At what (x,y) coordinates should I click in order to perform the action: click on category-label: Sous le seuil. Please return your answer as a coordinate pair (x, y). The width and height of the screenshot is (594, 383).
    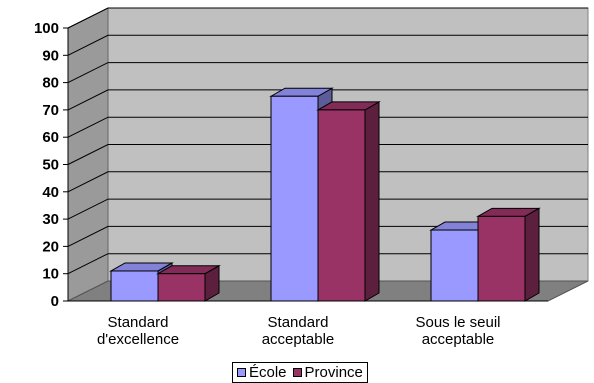
    Looking at the image, I should click on (457, 322).